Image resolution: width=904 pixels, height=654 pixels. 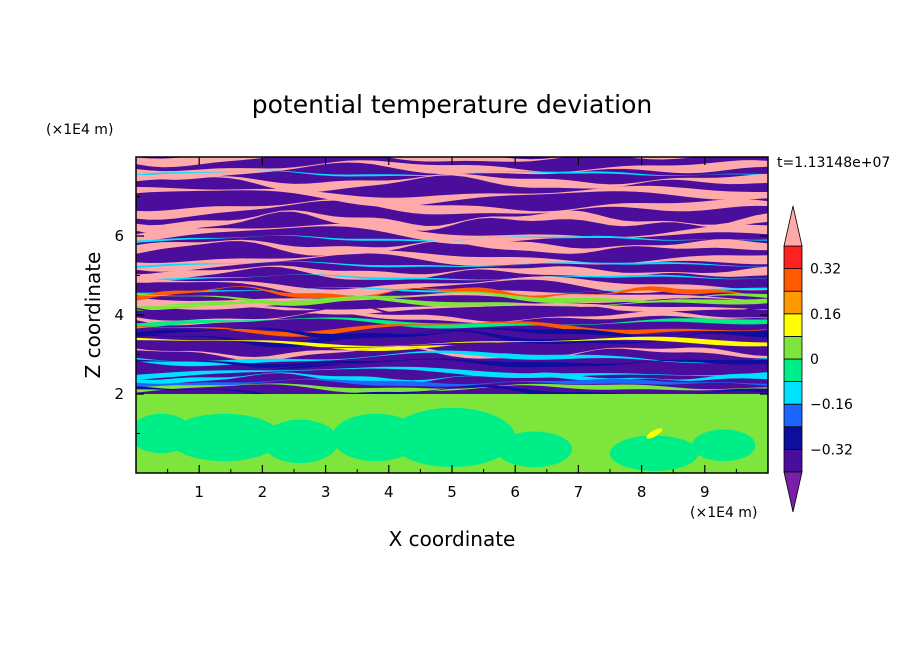 I want to click on x-tick-label: 2, so click(x=263, y=492).